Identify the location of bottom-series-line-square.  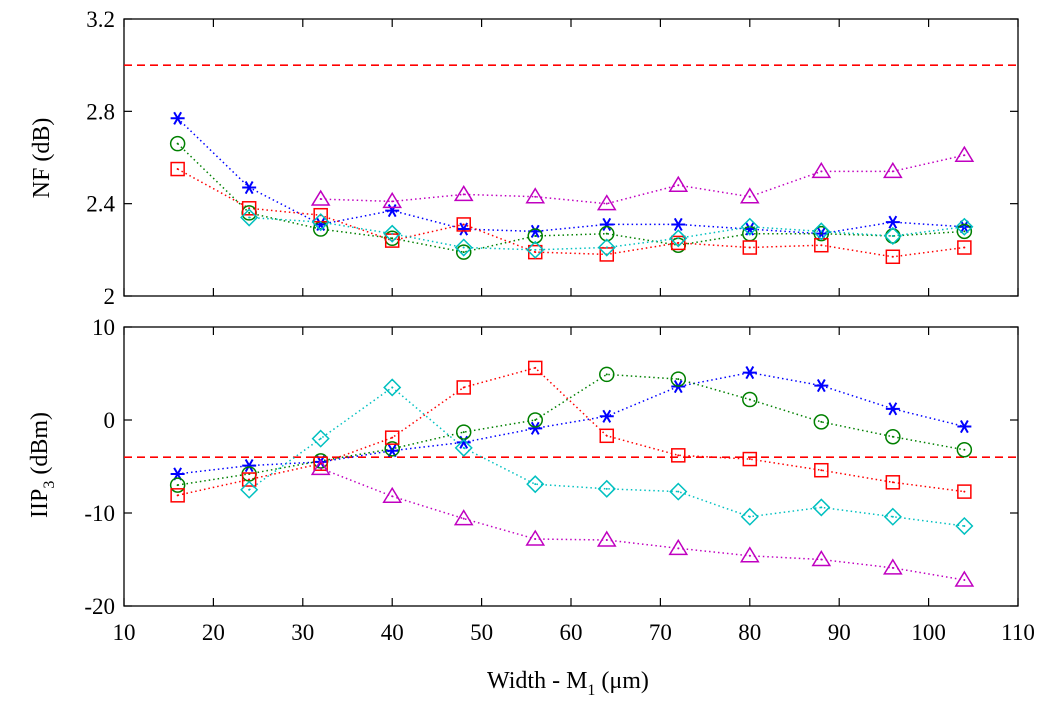
(571, 432).